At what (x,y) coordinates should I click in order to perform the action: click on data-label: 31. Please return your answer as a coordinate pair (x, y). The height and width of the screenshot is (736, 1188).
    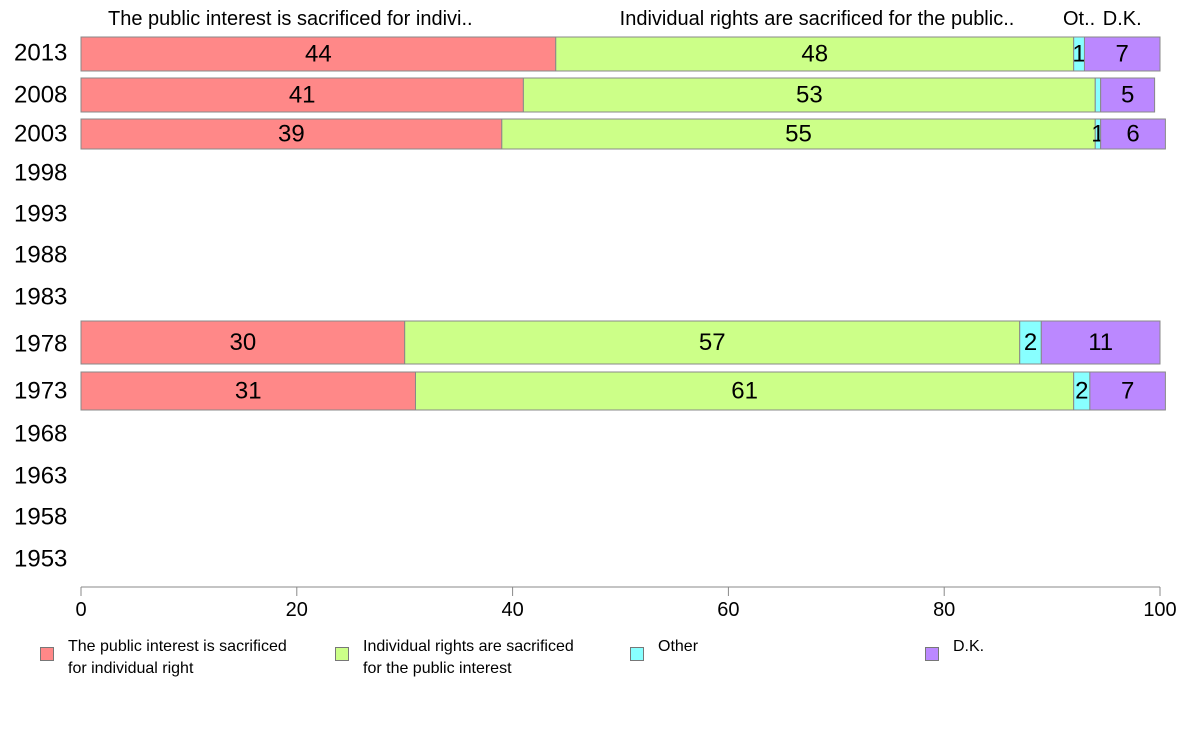
    Looking at the image, I should click on (248, 390).